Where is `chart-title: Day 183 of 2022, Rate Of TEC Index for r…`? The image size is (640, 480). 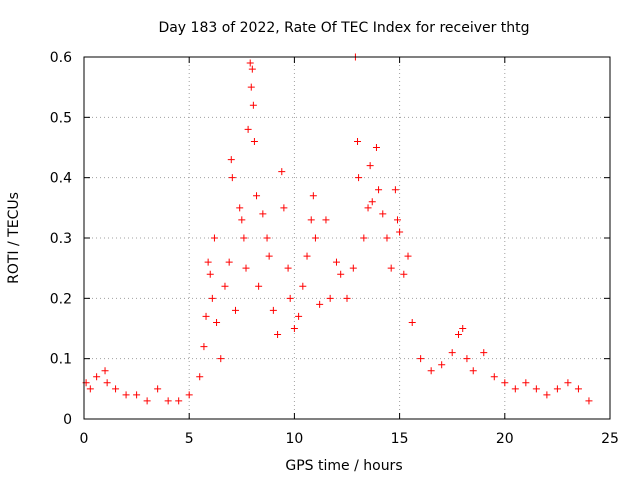 chart-title: Day 183 of 2022, Rate Of TEC Index for r… is located at coordinates (343, 28).